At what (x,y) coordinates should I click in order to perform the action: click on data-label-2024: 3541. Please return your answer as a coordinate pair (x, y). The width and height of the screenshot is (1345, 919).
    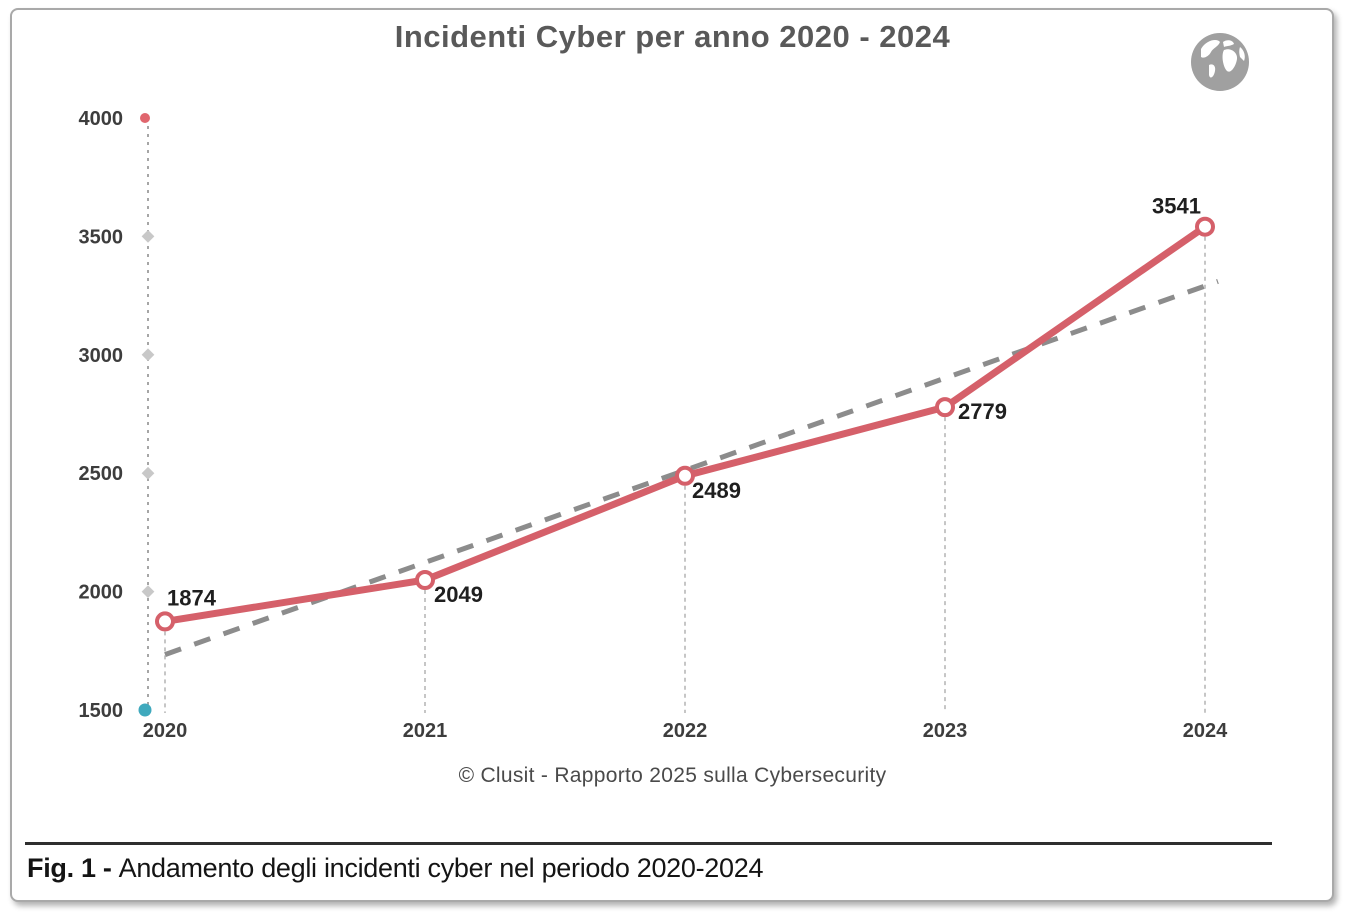
    Looking at the image, I should click on (1176, 206).